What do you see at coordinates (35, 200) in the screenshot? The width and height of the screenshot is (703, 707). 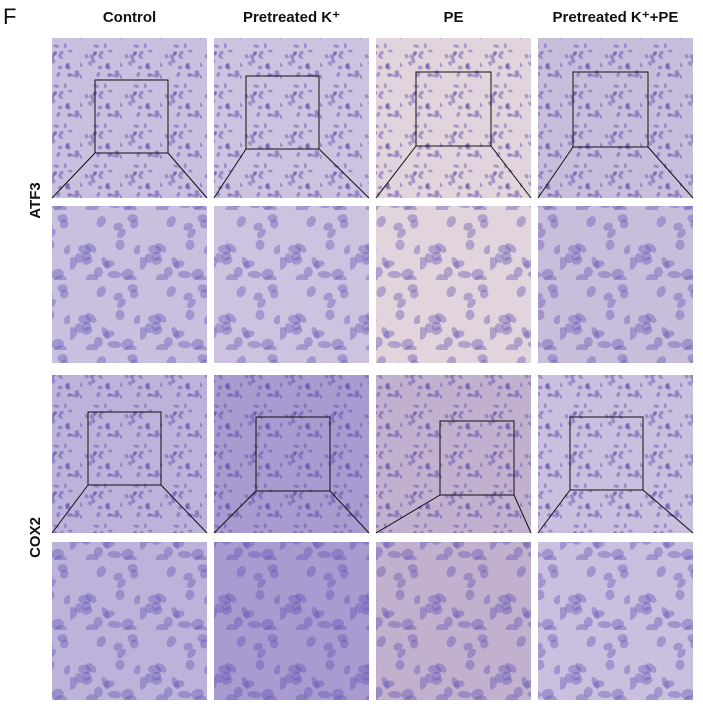 I see `row-label: ATF3` at bounding box center [35, 200].